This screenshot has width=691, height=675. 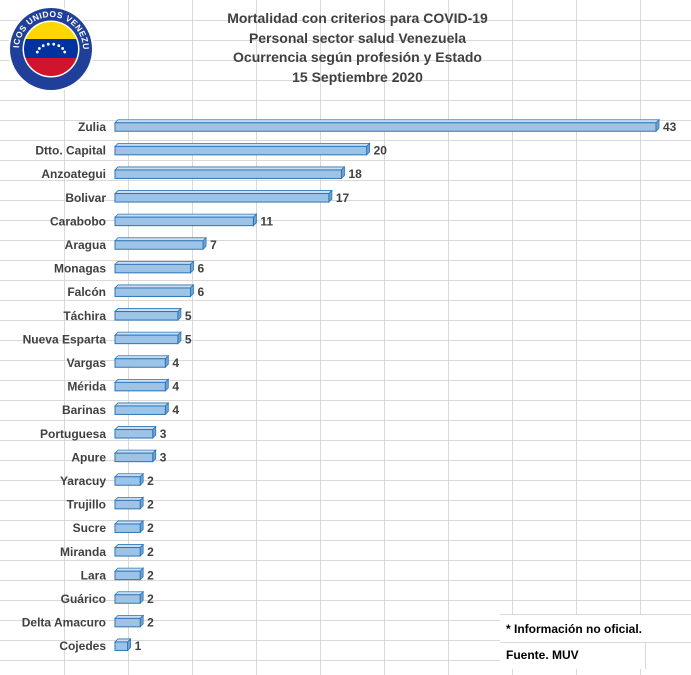 I want to click on notes-divider, so click(x=595, y=642).